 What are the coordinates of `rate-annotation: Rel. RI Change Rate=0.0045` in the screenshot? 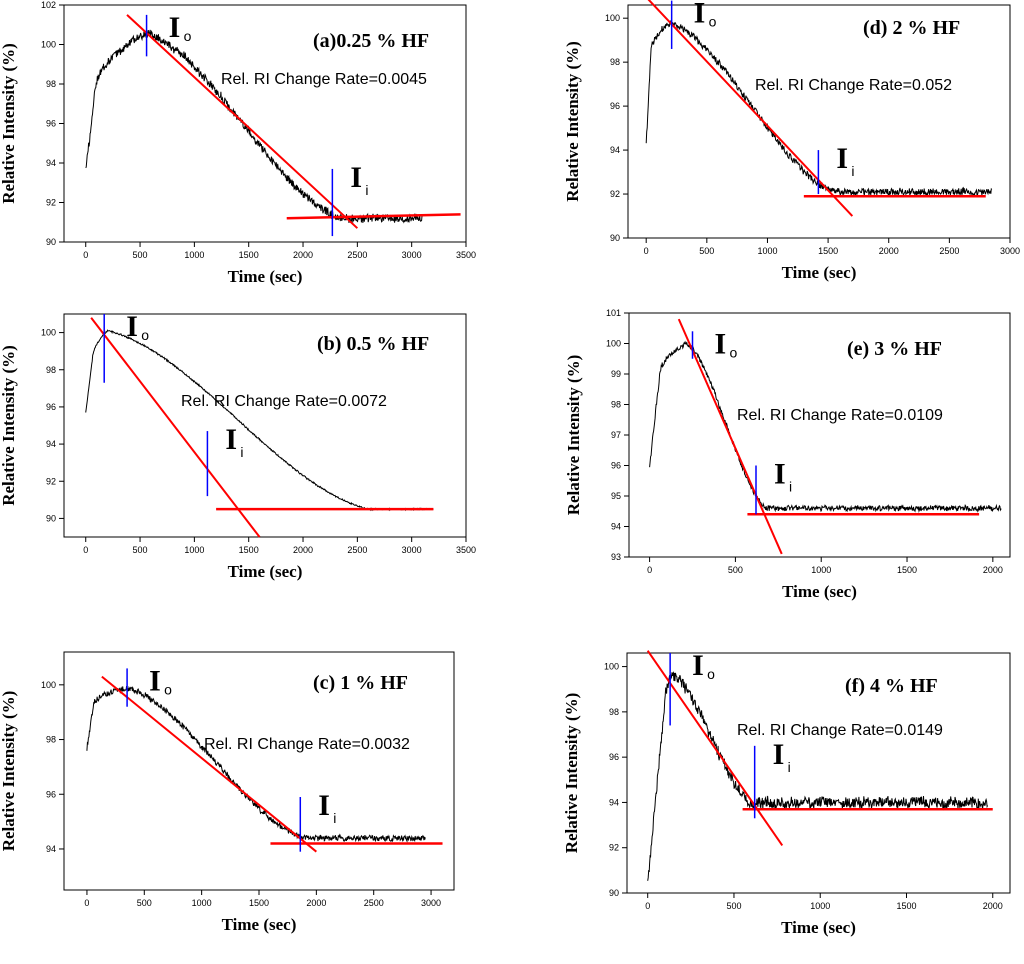 It's located at (324, 79).